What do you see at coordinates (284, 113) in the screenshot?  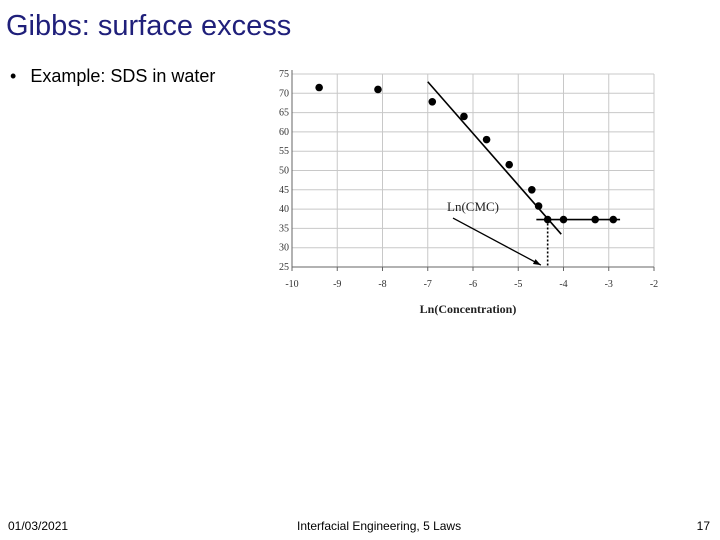 I see `y-tick-label: 65` at bounding box center [284, 113].